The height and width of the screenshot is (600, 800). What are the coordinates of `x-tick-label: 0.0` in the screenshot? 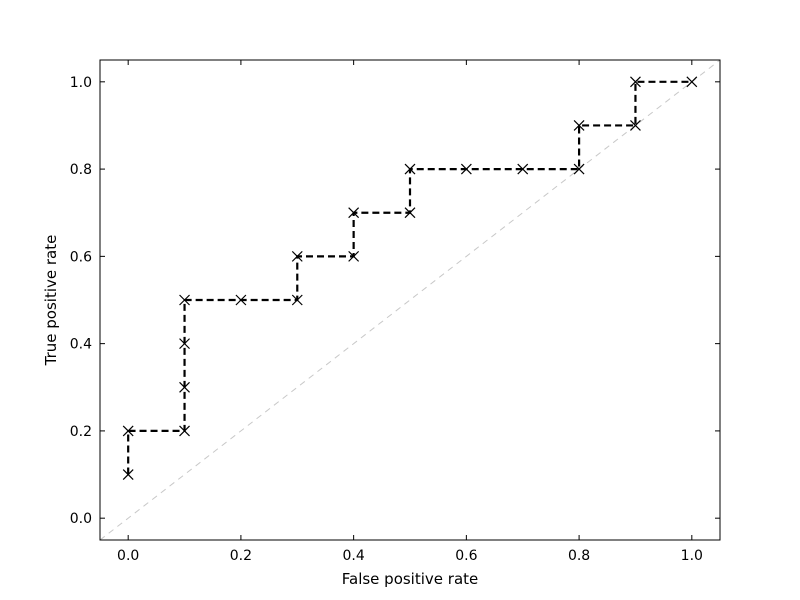 It's located at (128, 556).